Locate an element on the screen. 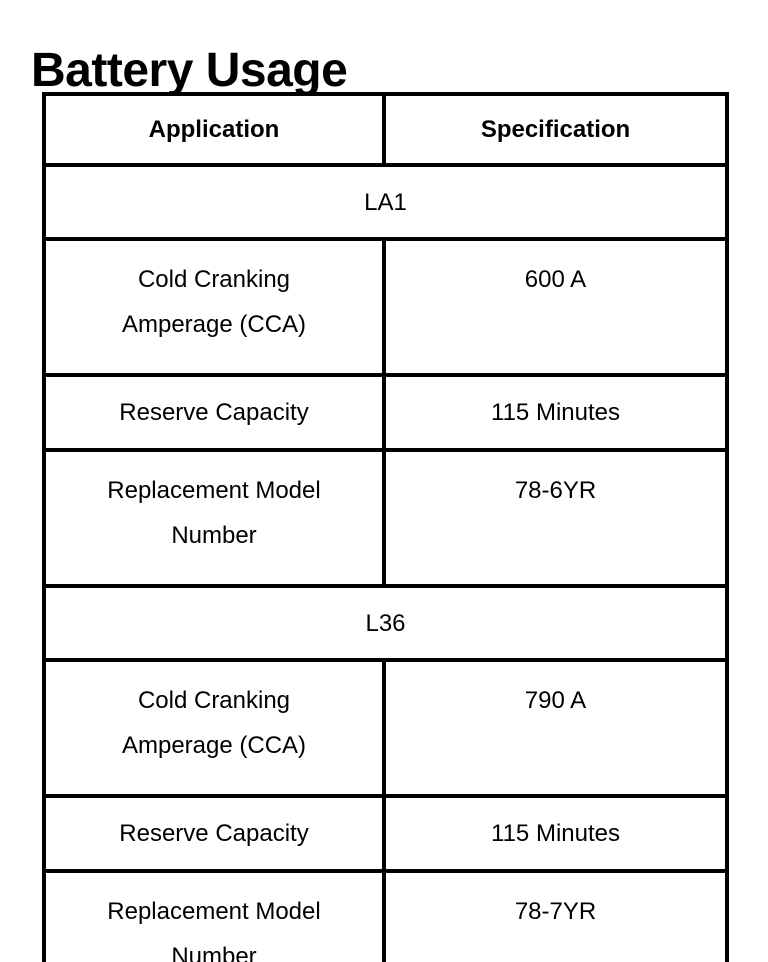 Image resolution: width=768 pixels, height=962 pixels. column-header-specification: Specification is located at coordinates (555, 129).